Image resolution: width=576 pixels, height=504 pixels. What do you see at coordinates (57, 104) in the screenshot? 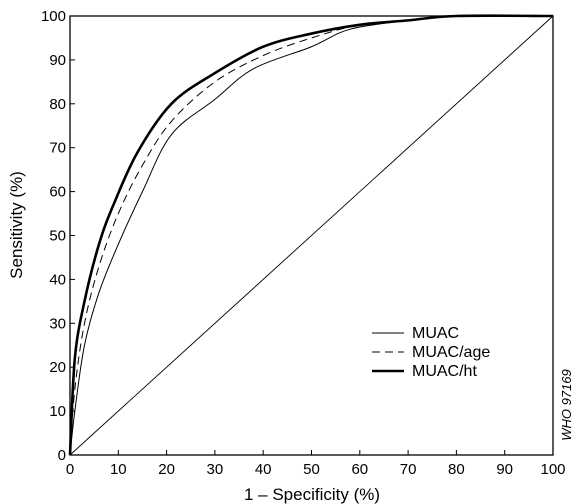
I see `y-tick-label: 80` at bounding box center [57, 104].